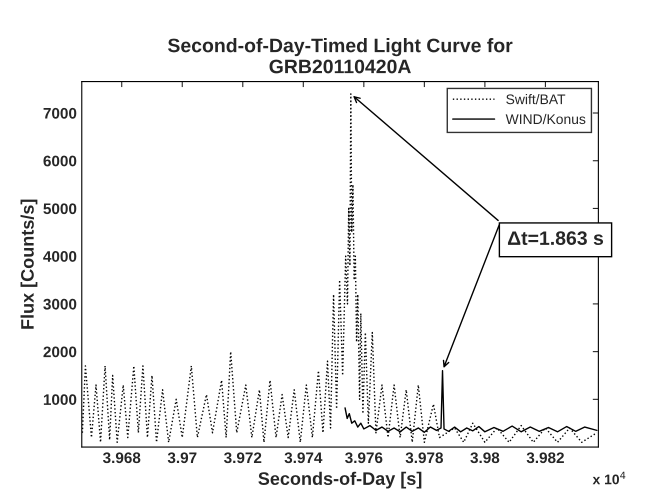 The width and height of the screenshot is (649, 494). What do you see at coordinates (303, 458) in the screenshot?
I see `x-tick-label: 3.974` at bounding box center [303, 458].